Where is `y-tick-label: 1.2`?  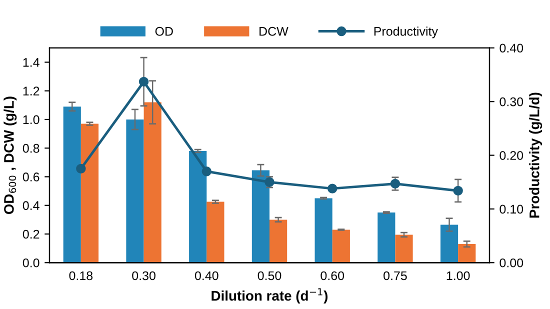 y-tick-label: 1.2 is located at coordinates (31, 91).